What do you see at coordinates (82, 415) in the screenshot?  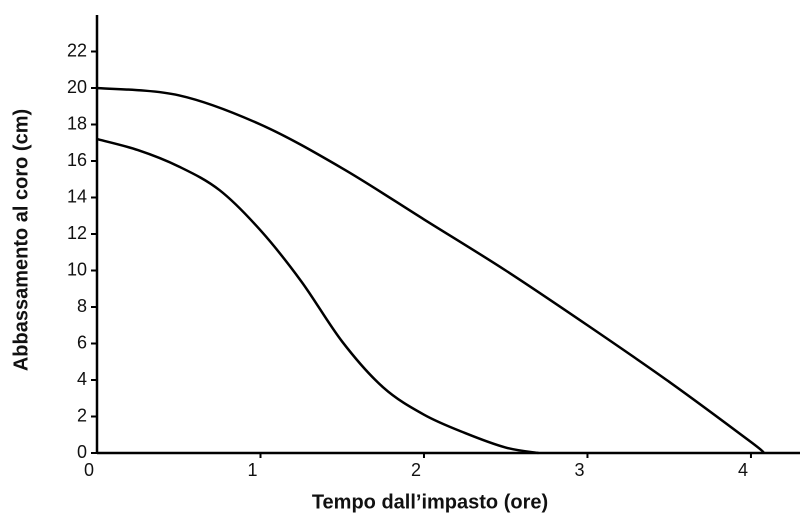 I see `y-tick-label: 2` at bounding box center [82, 415].